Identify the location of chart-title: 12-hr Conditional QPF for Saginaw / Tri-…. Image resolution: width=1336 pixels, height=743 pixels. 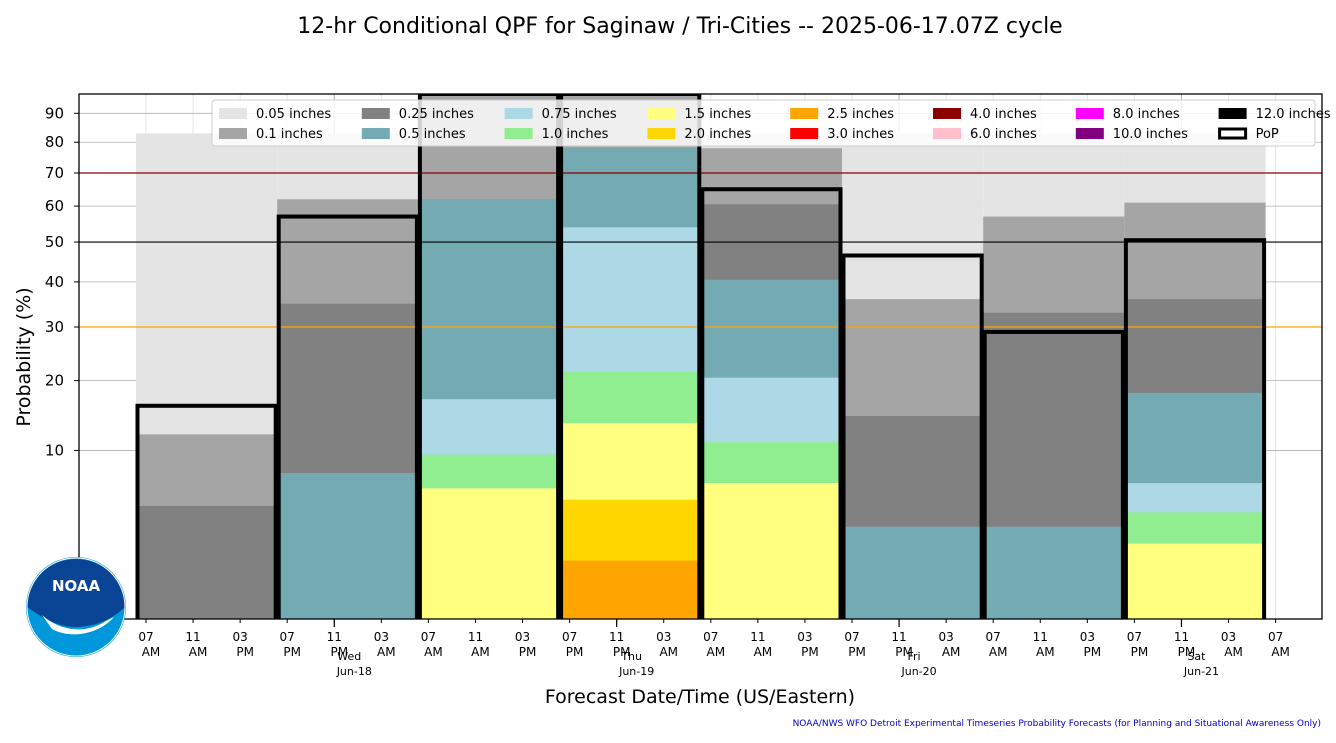
(679, 26).